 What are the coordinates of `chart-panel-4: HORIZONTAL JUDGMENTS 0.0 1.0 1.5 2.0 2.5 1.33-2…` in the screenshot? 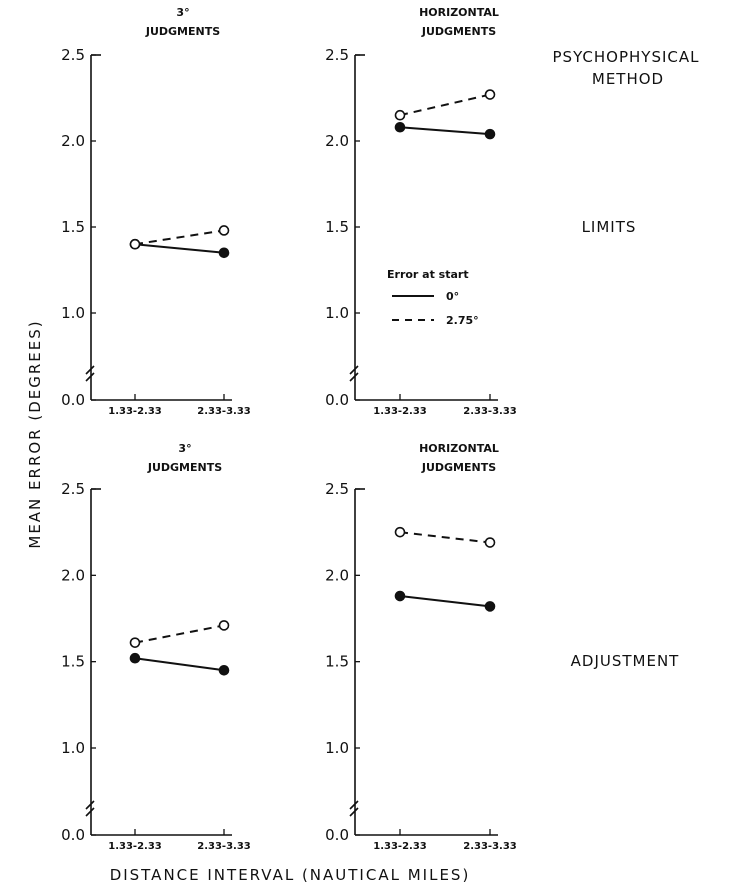 It's located at (421, 647).